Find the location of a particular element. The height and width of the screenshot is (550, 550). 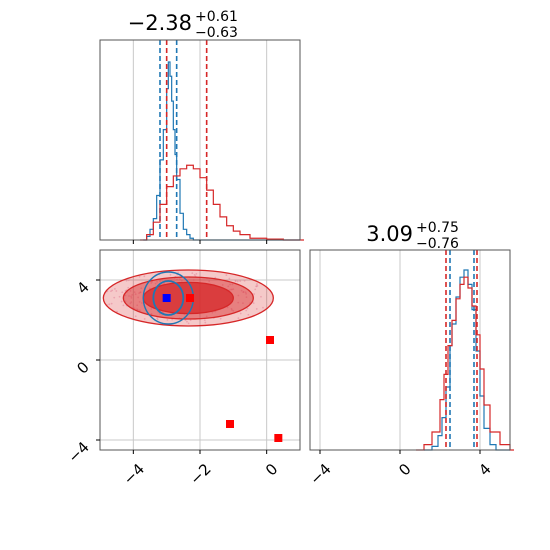

title-1-sub: −0.63 is located at coordinates (216, 33).